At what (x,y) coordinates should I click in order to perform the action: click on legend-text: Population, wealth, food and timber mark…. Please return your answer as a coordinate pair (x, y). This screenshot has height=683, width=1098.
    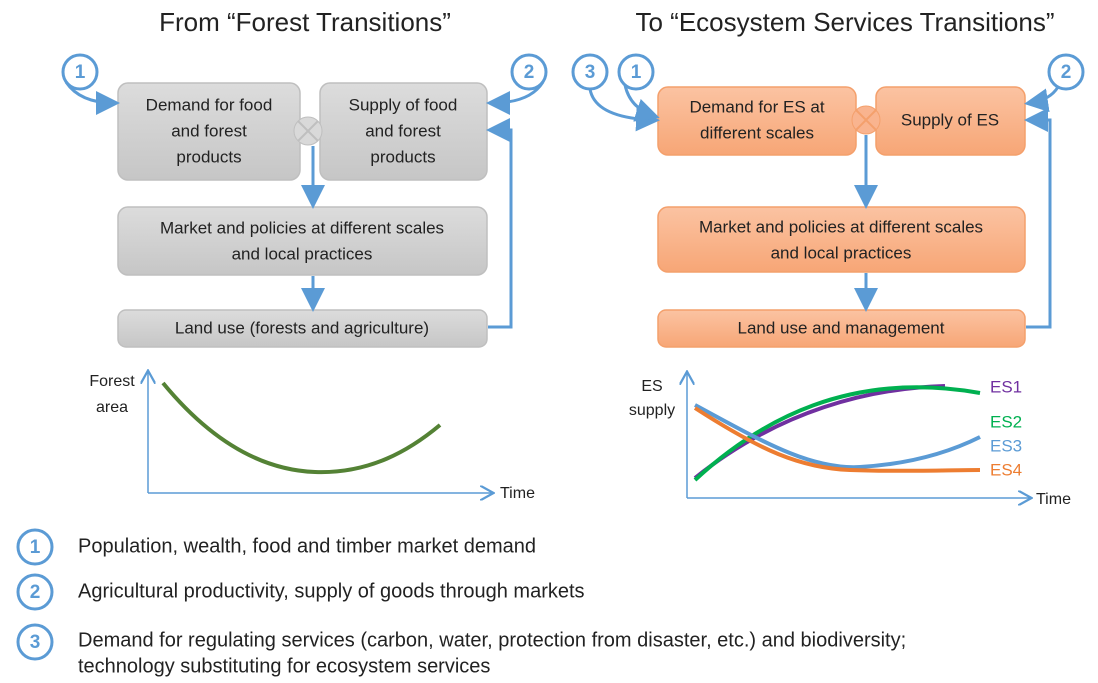
    Looking at the image, I should click on (307, 546).